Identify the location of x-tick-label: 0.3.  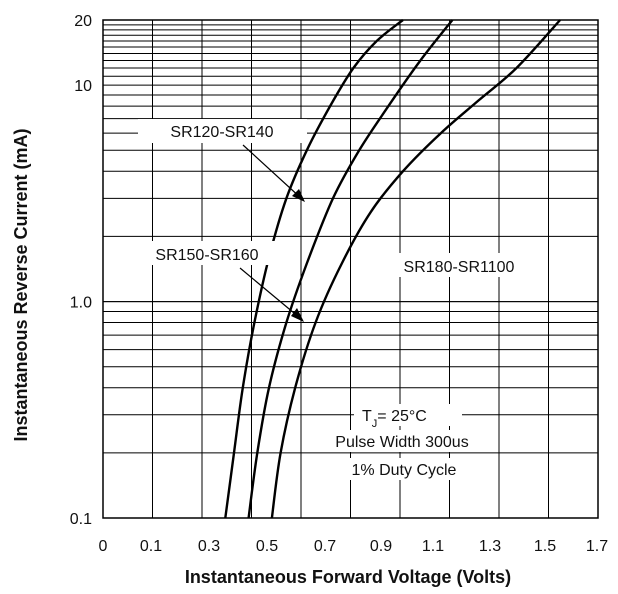
(209, 546).